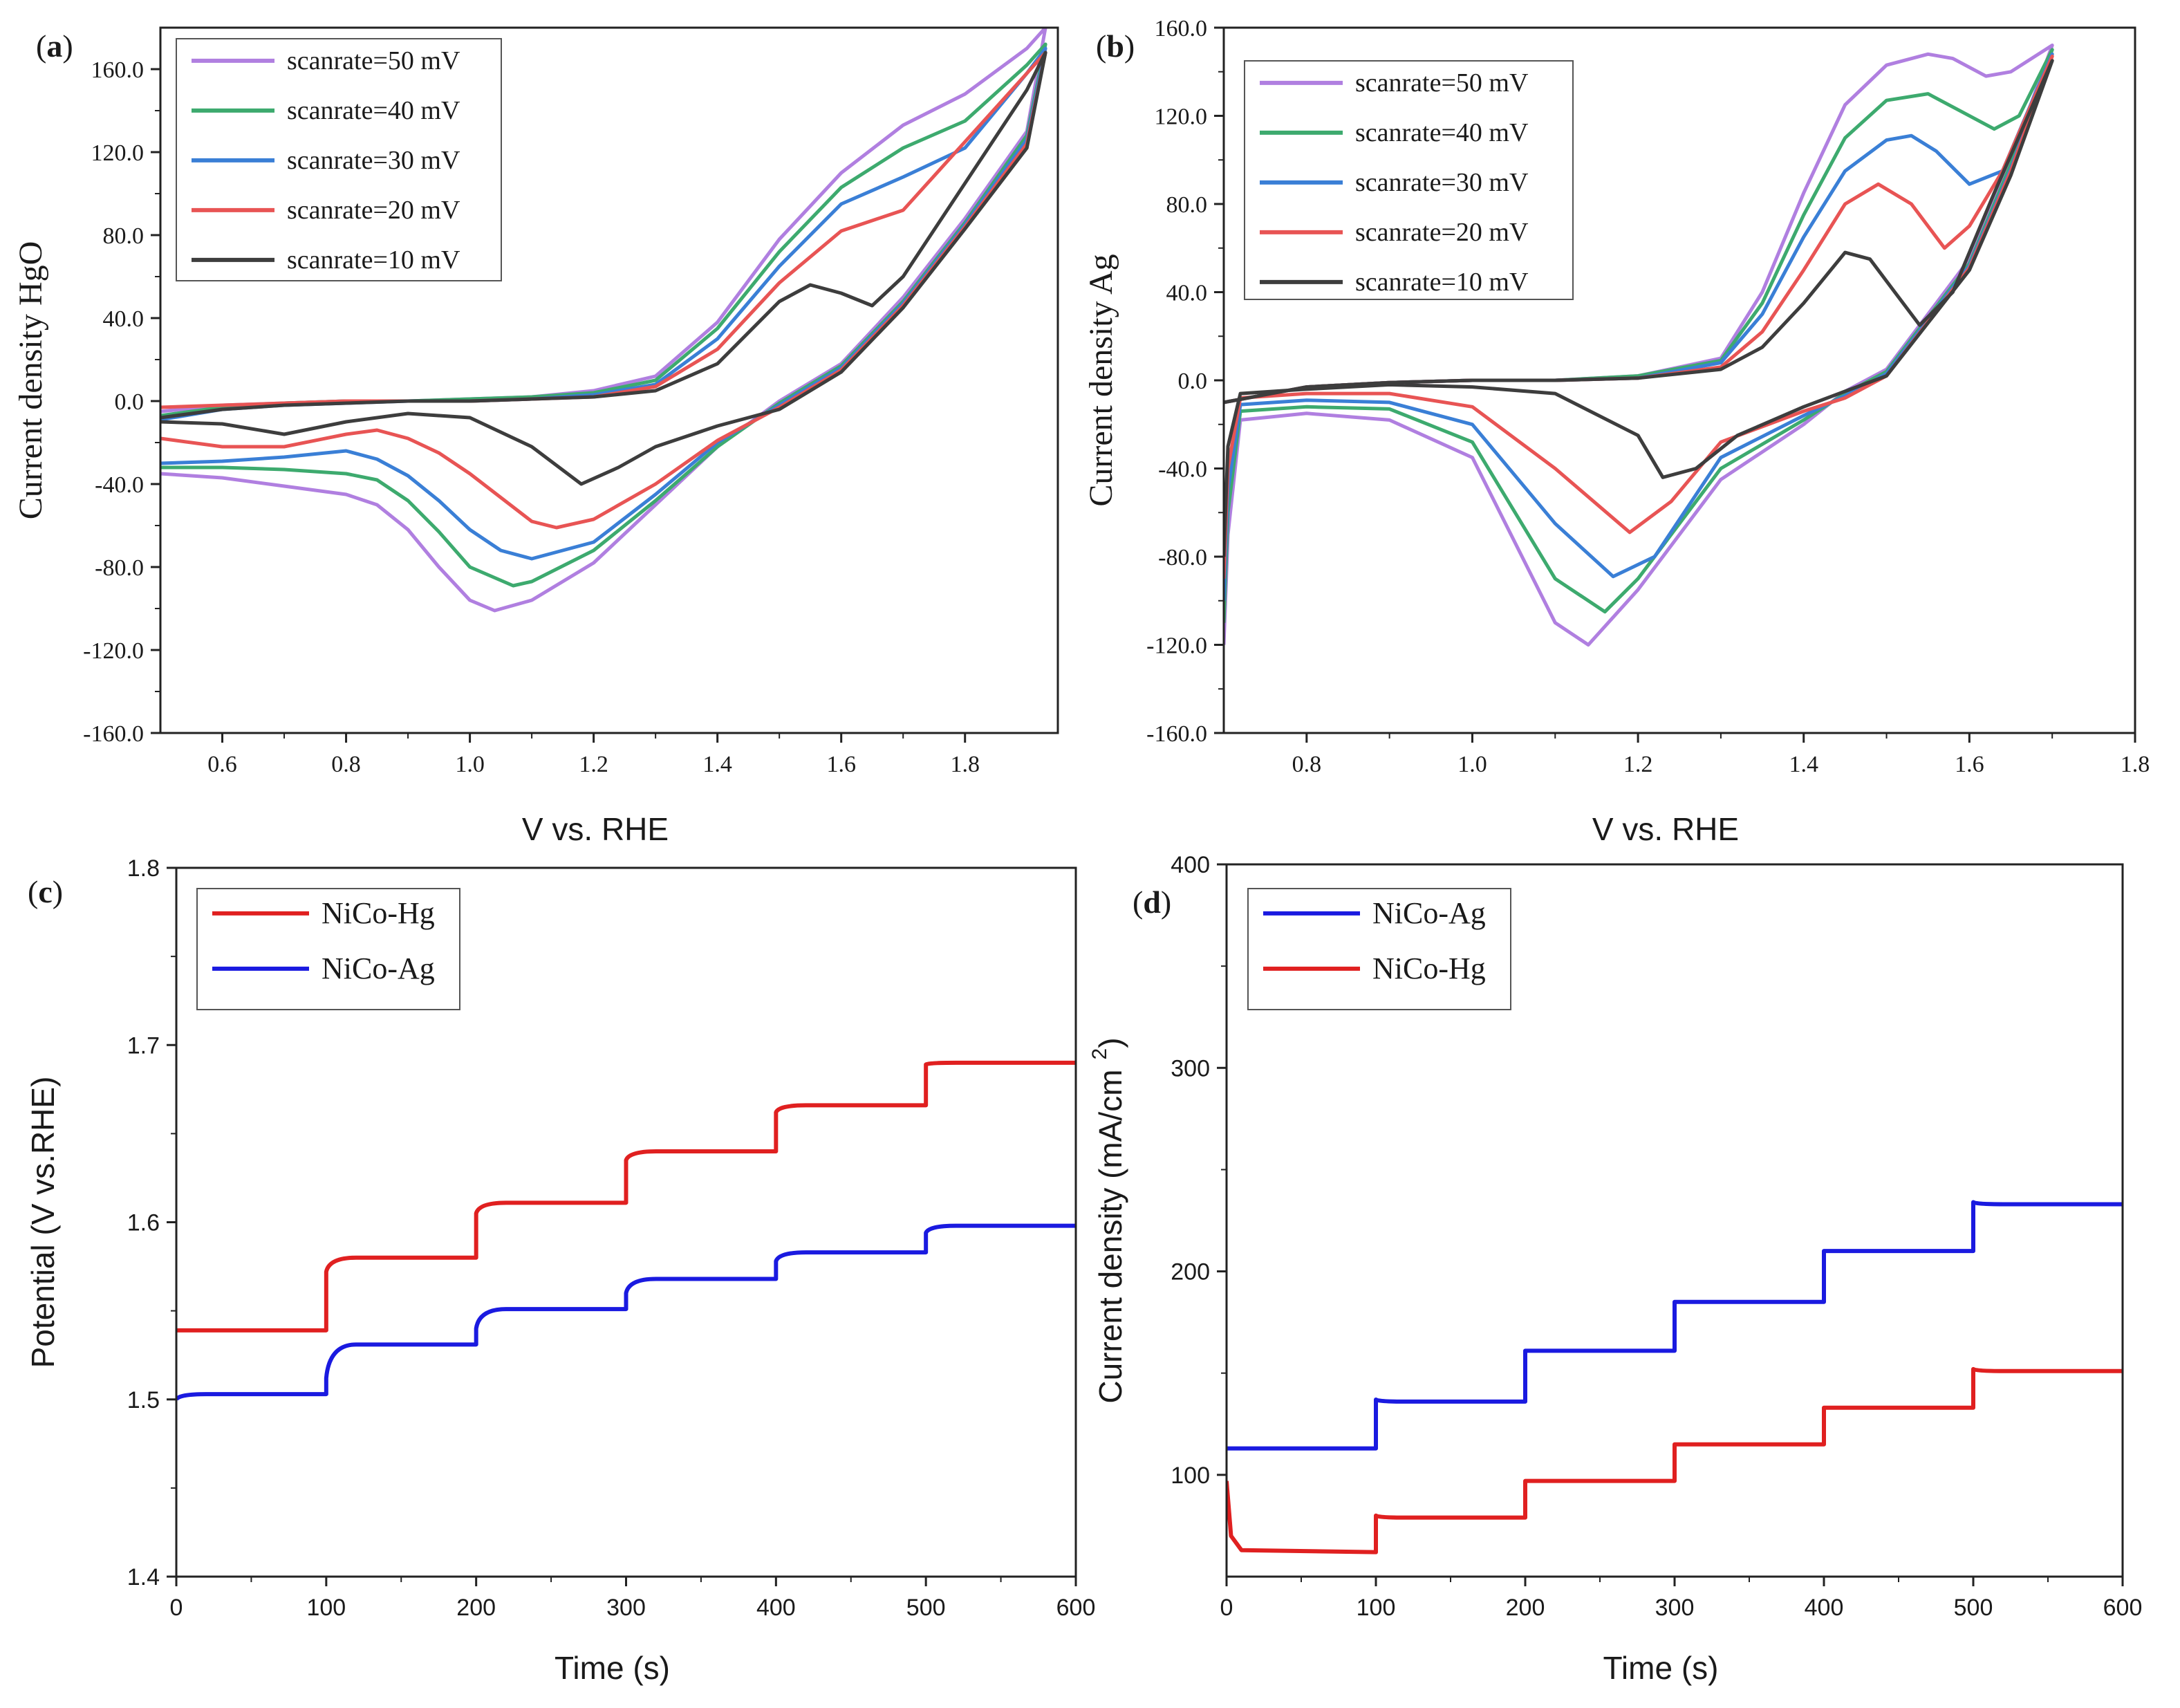 The width and height of the screenshot is (2180, 1708). What do you see at coordinates (1190, 1068) in the screenshot?
I see `y-tick-label: 300` at bounding box center [1190, 1068].